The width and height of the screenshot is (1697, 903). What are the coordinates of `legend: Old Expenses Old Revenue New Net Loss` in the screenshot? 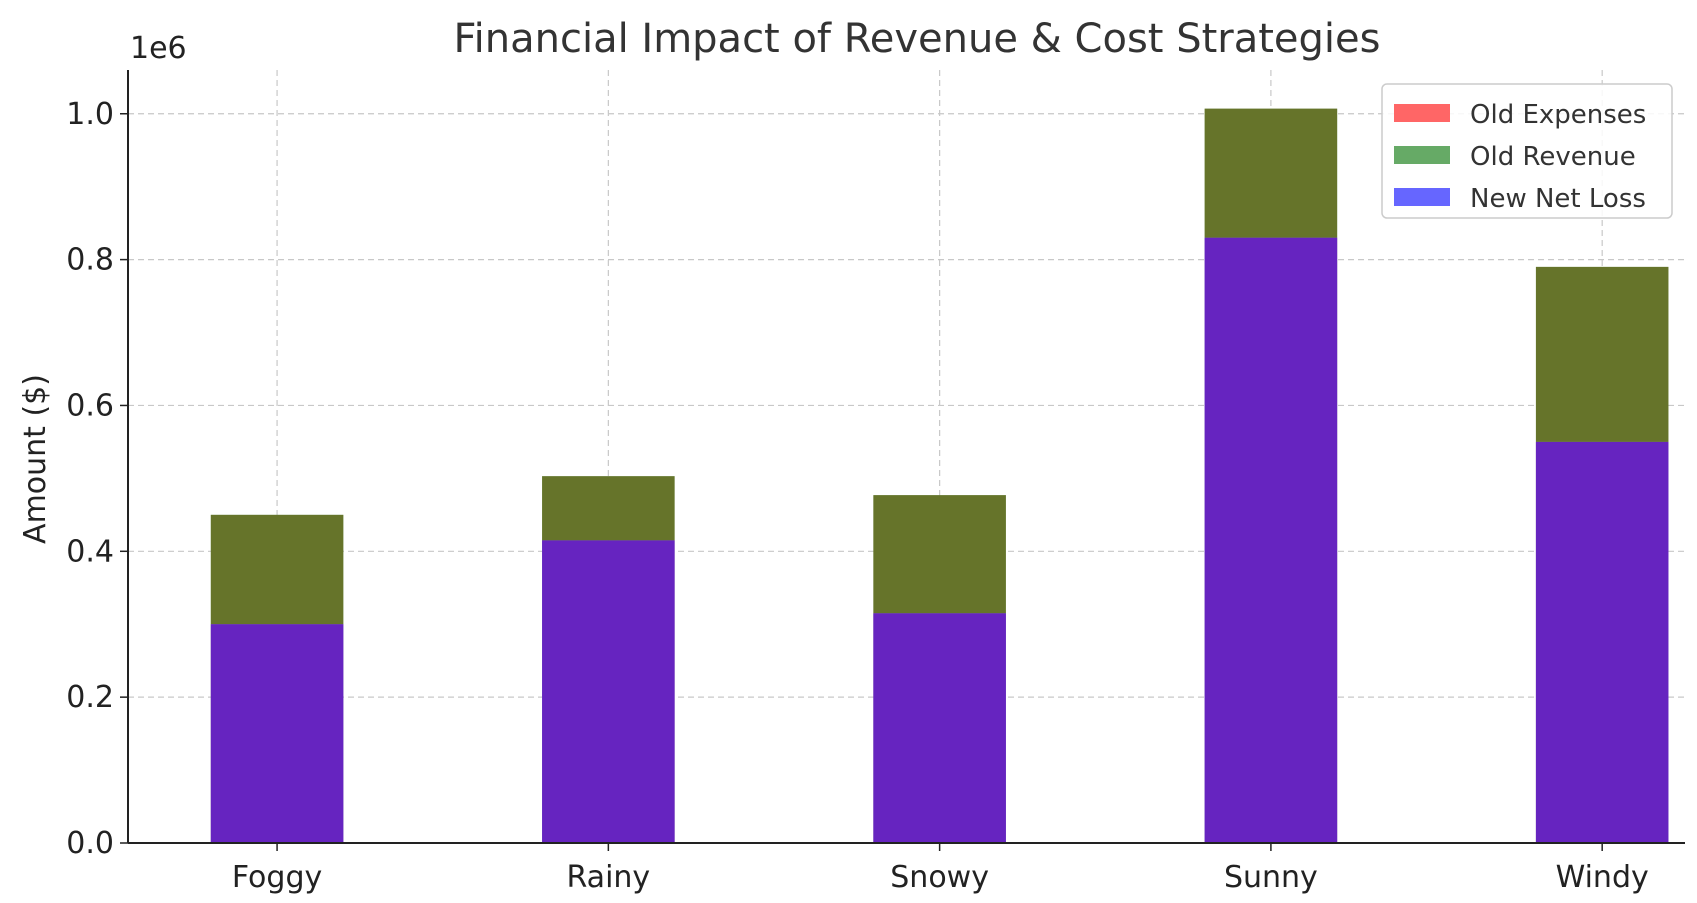 It's located at (1527, 151).